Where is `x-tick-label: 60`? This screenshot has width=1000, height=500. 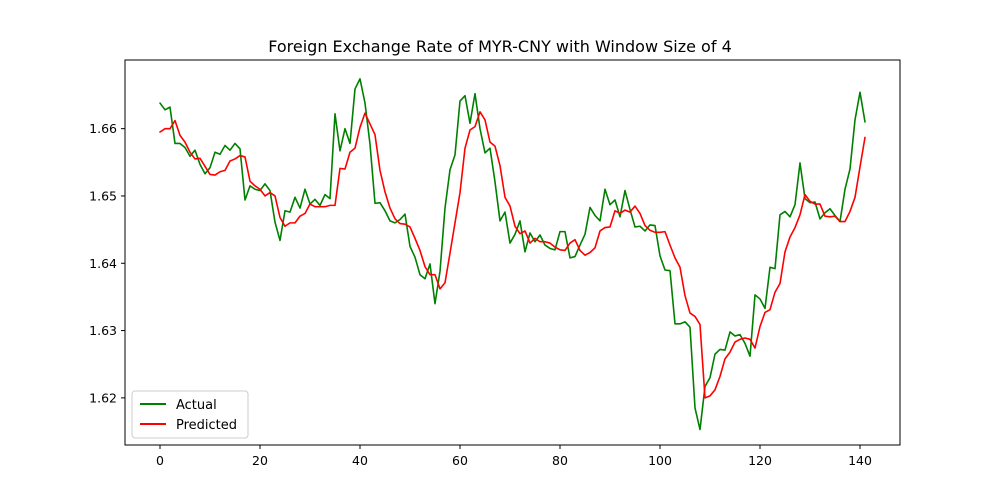 x-tick-label: 60 is located at coordinates (460, 460).